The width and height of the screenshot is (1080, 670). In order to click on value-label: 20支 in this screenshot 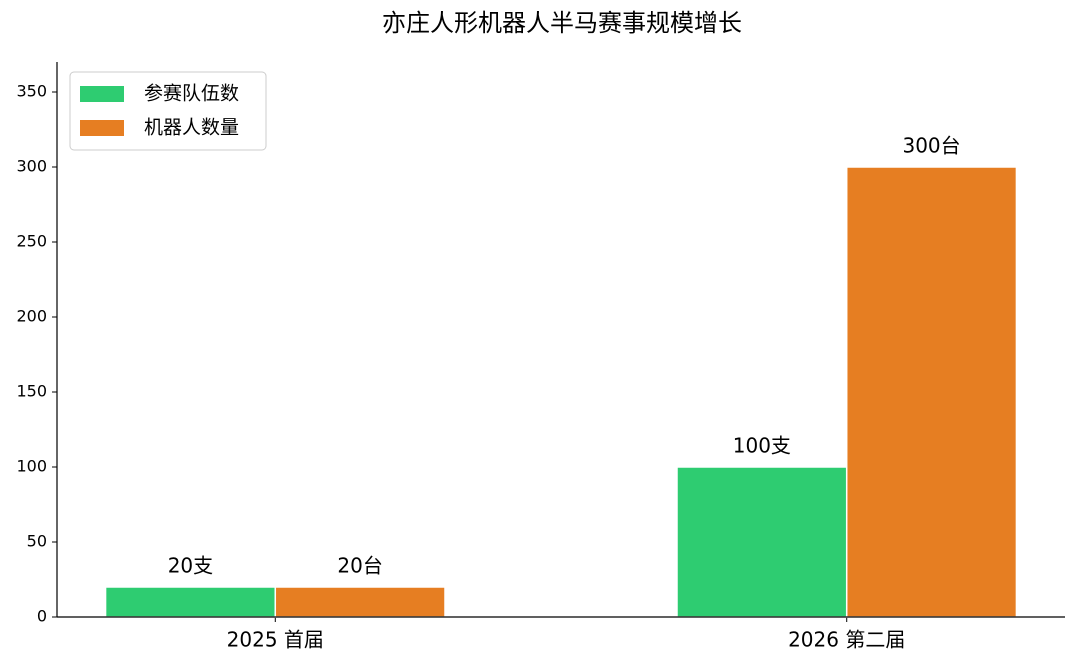, I will do `click(190, 566)`.